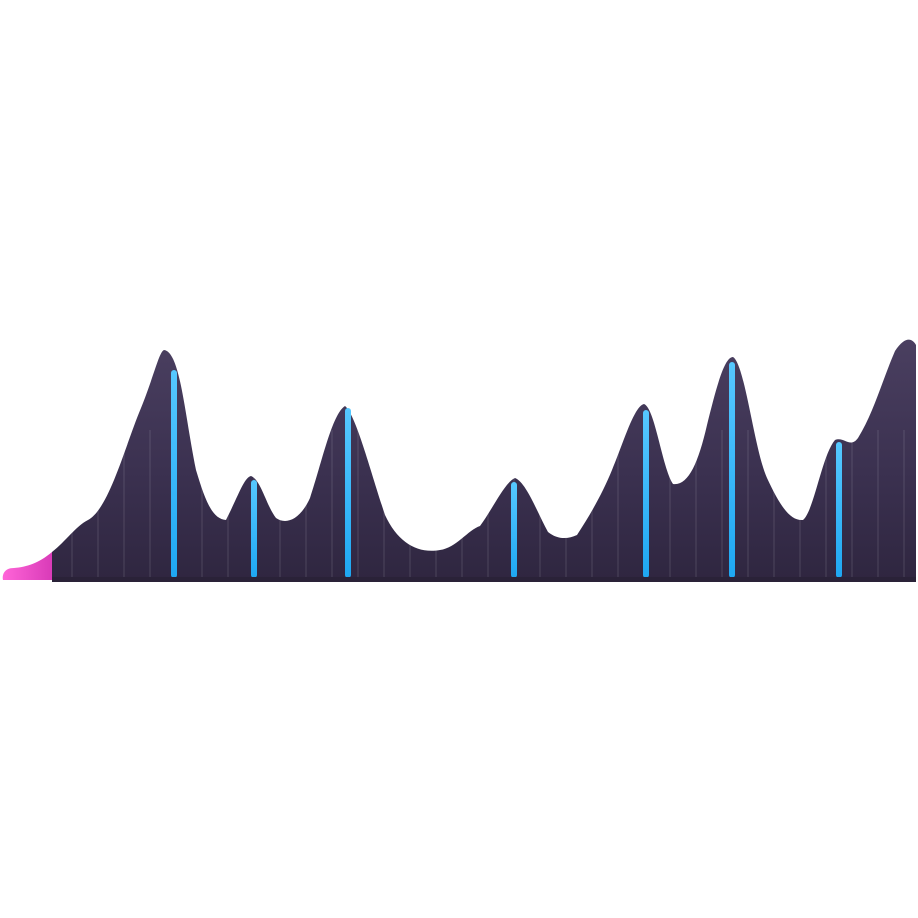 The image size is (918, 918). I want to click on baseline-shadow, so click(484, 579).